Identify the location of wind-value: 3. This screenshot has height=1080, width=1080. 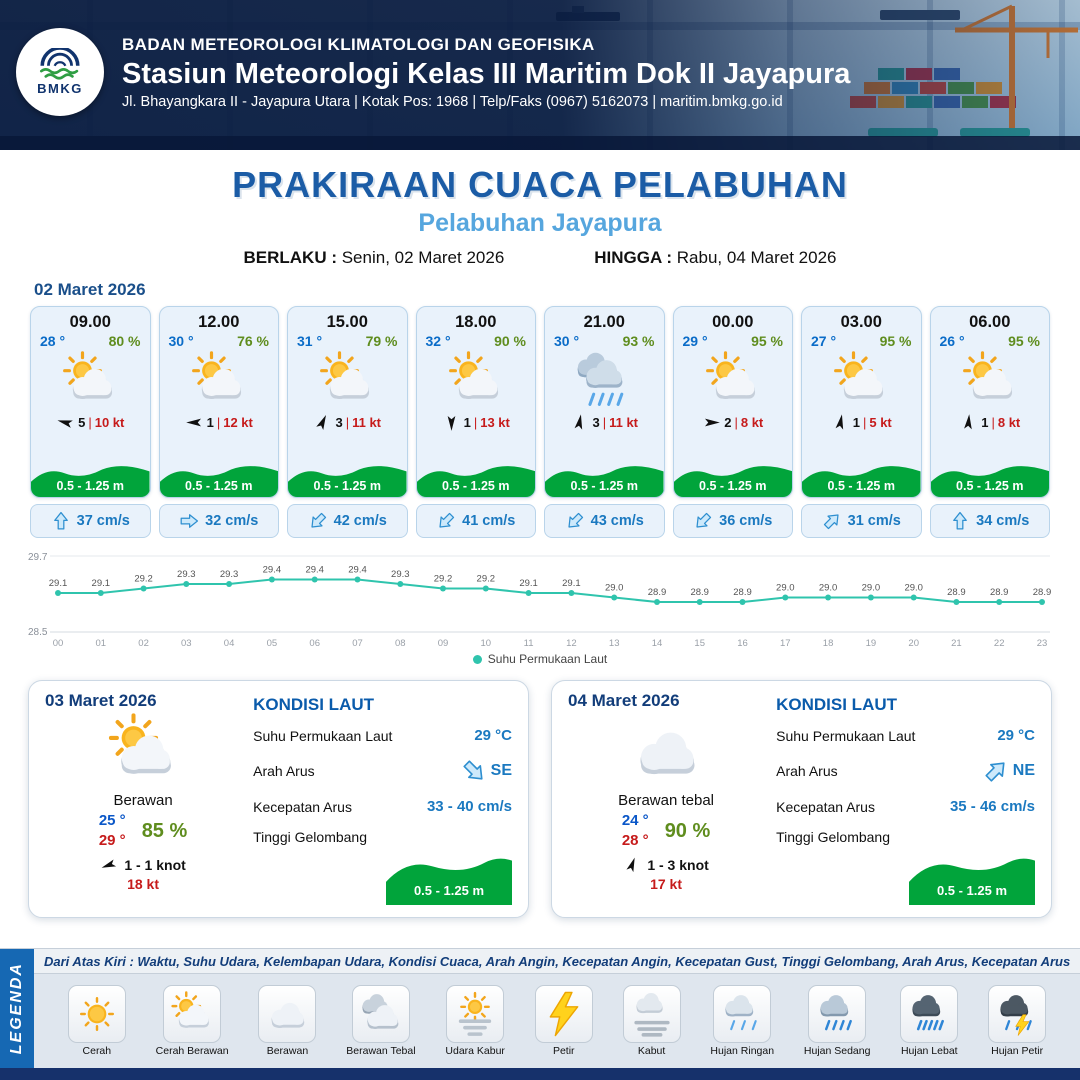
(339, 422).